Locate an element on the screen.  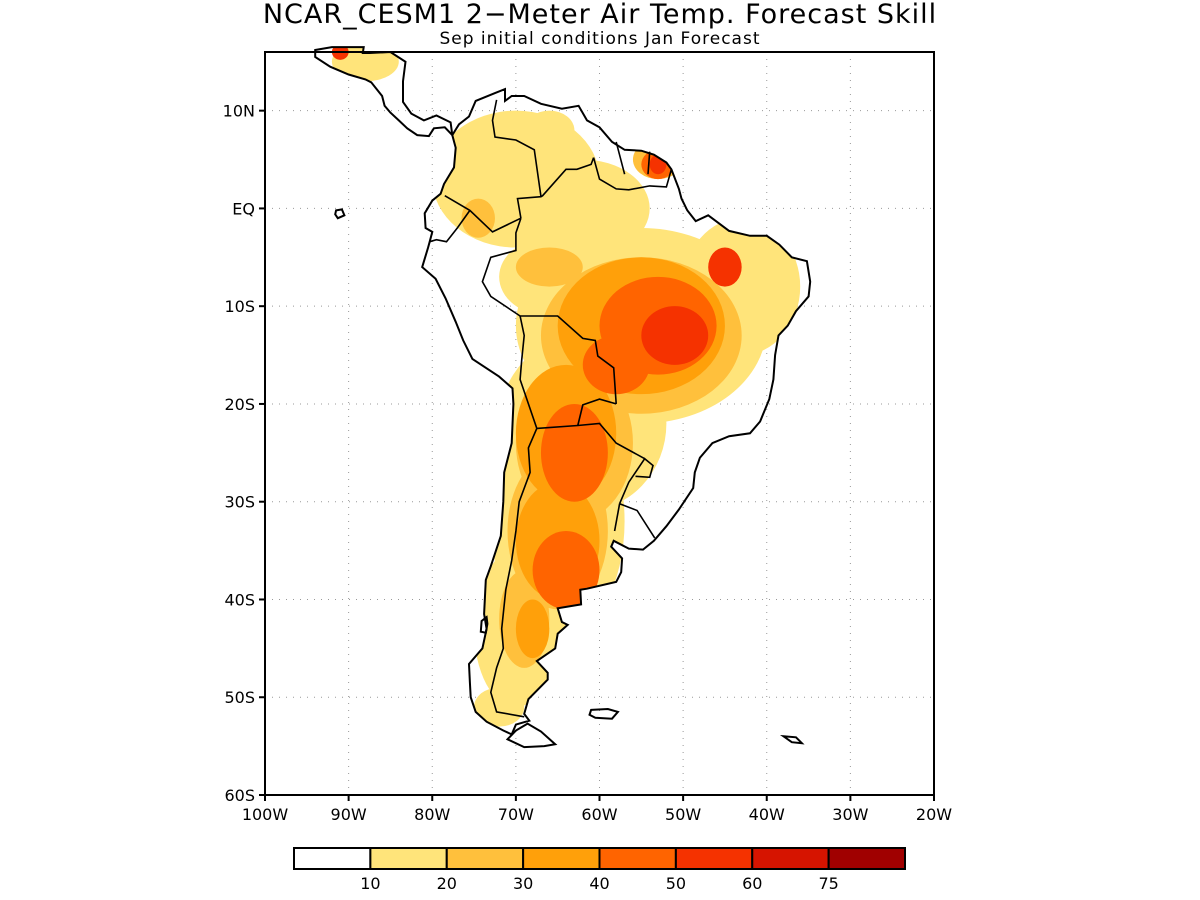
latitude-labels: 10N EQ 10S 20S 30S 40S 50S 60S is located at coordinates (244, 453).